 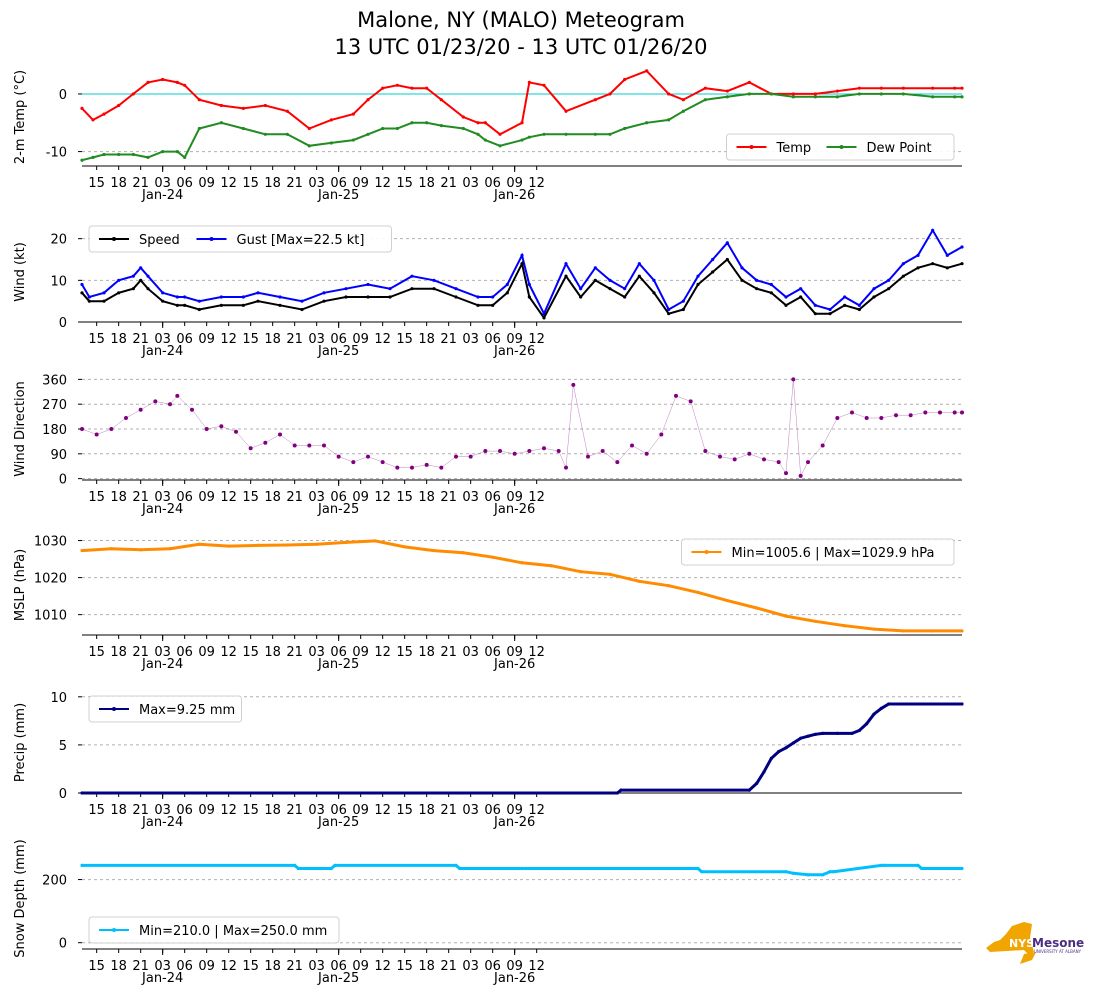 What do you see at coordinates (521, 102) in the screenshot?
I see `series-line-temp` at bounding box center [521, 102].